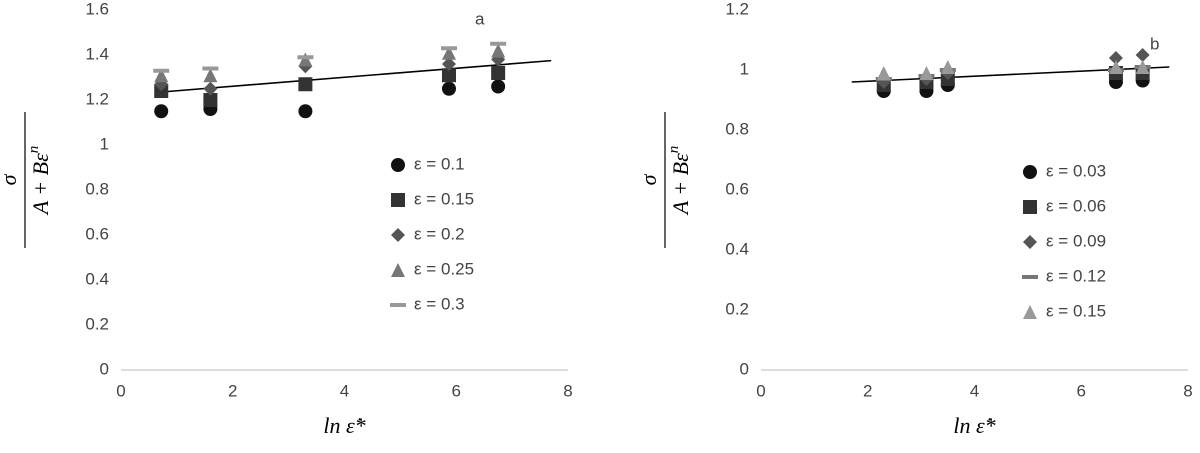 The image size is (1200, 453). What do you see at coordinates (1076, 205) in the screenshot?
I see `legend-label: ε = 0.06` at bounding box center [1076, 205].